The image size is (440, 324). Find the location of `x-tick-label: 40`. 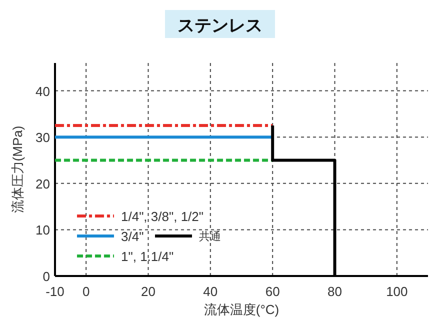

x-tick-label: 40 is located at coordinates (210, 291).